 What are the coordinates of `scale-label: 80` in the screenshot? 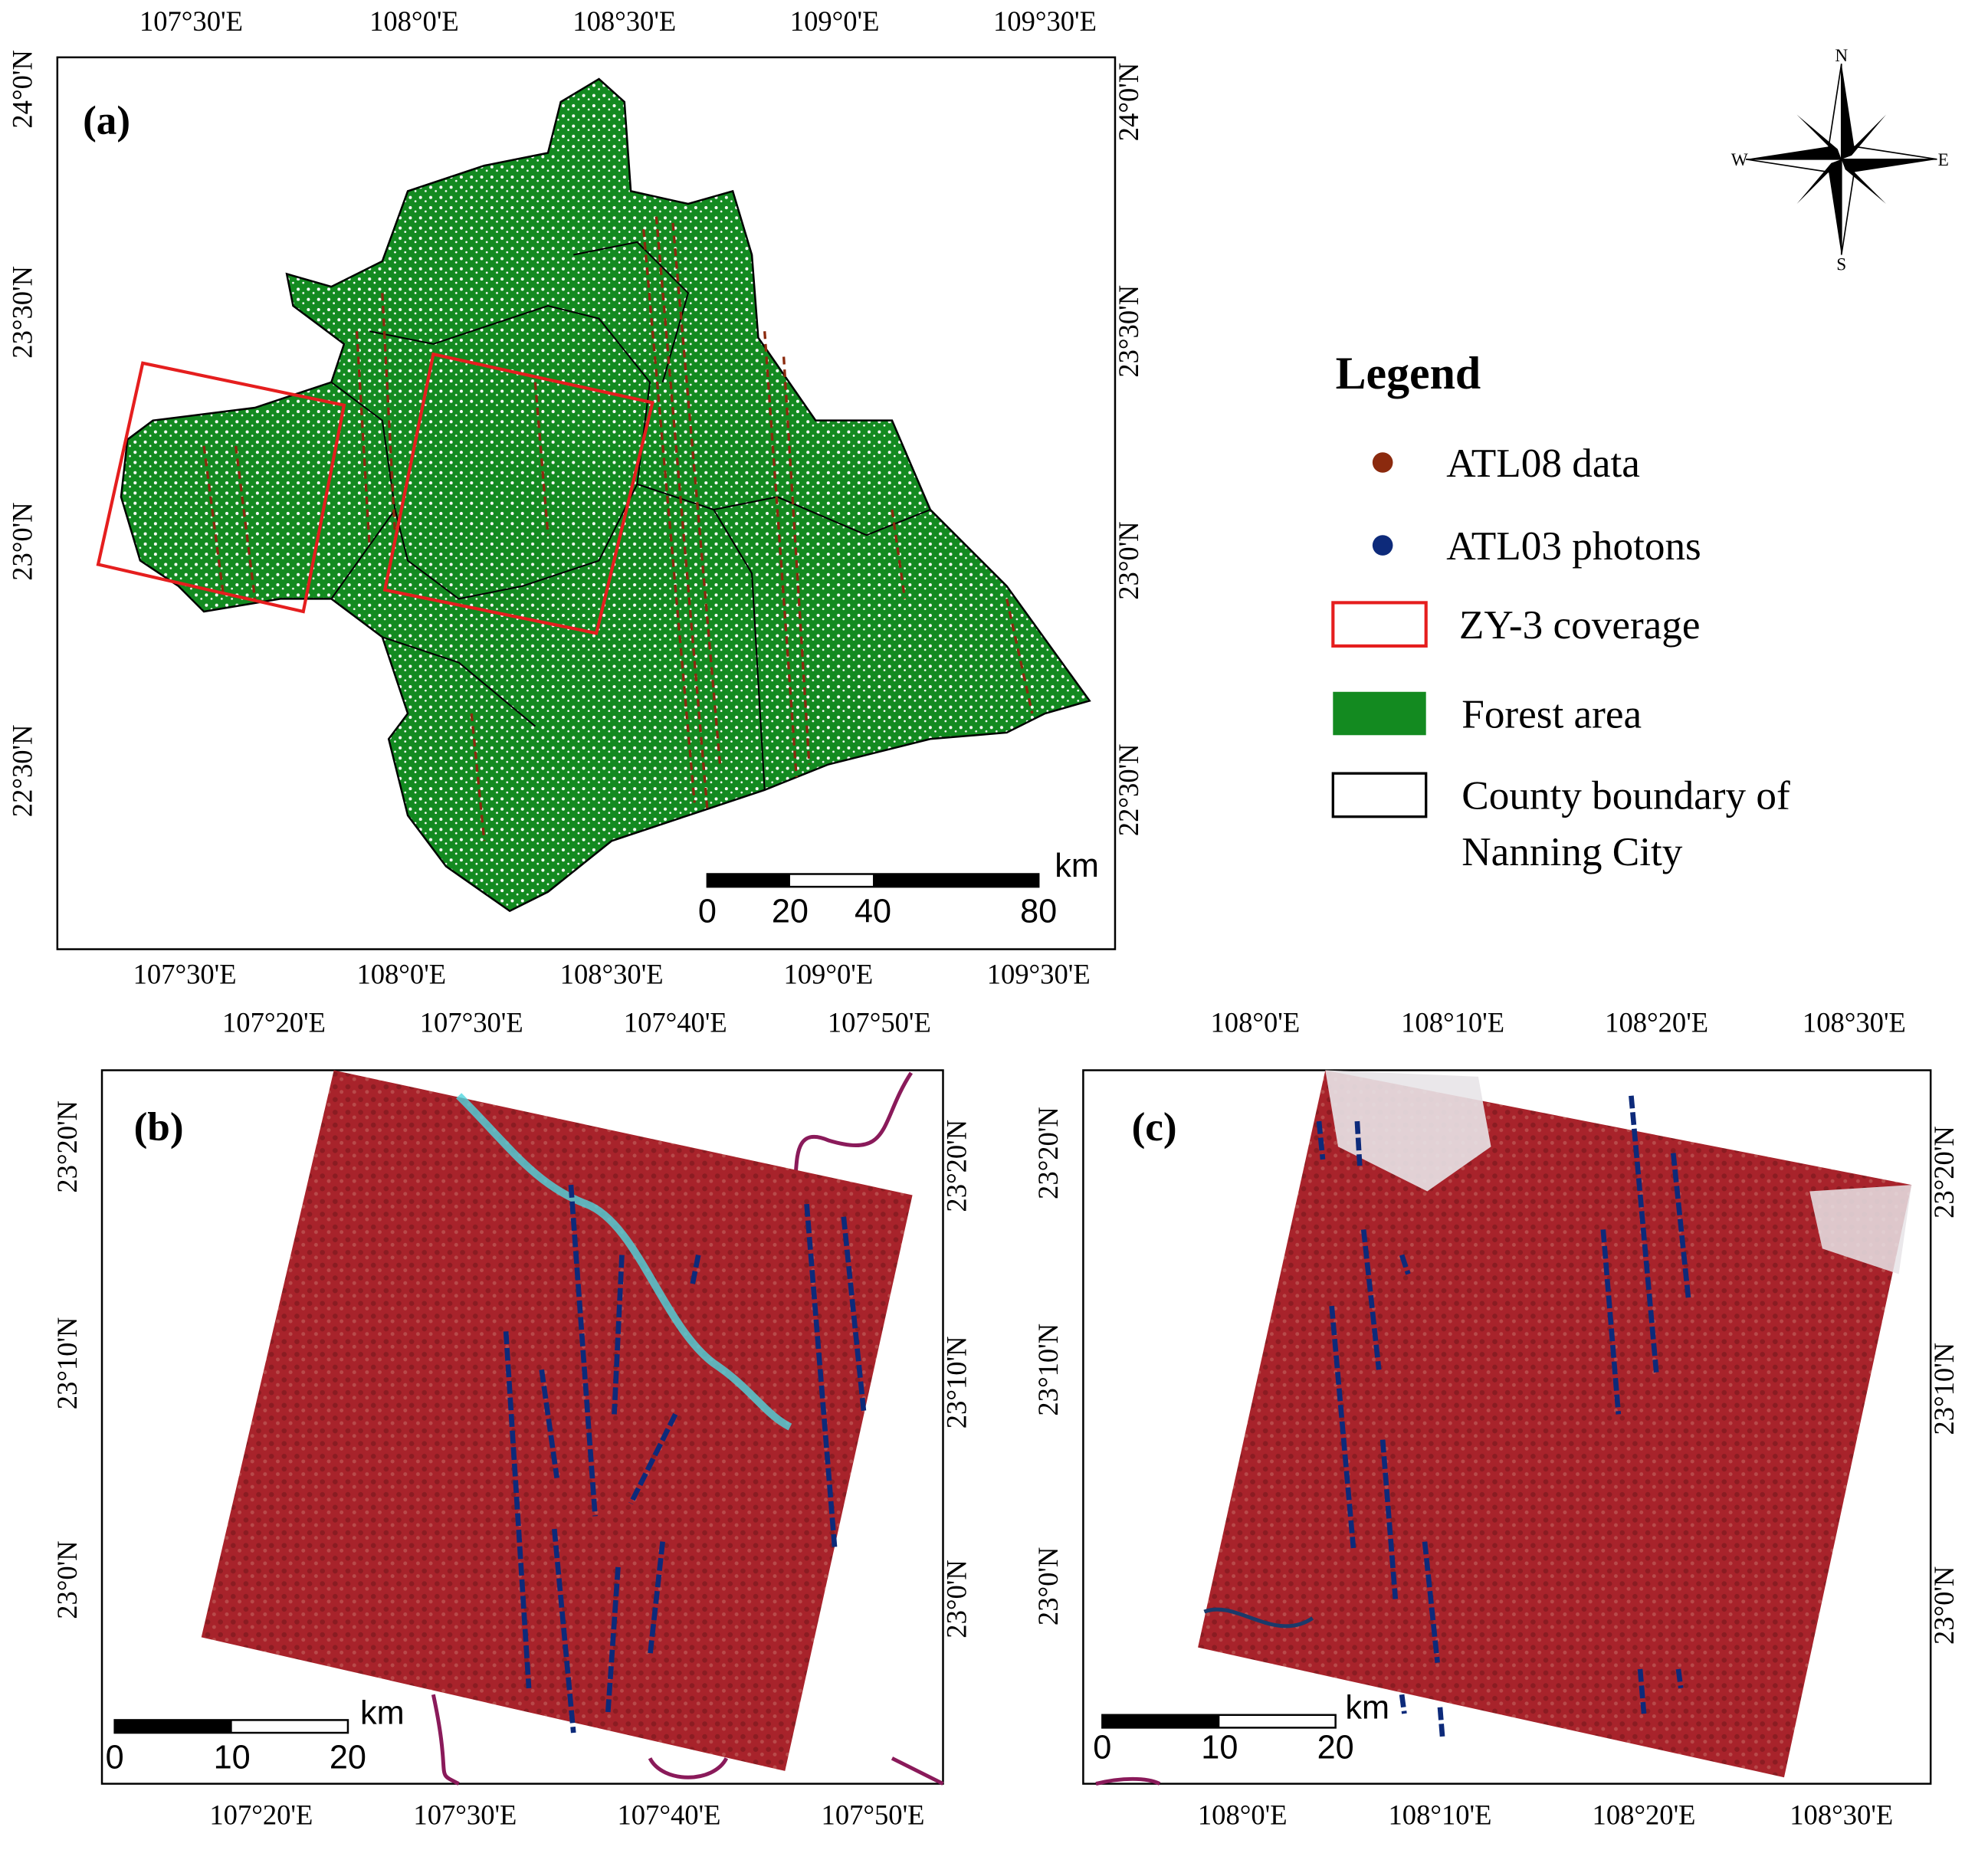 It's located at (1038, 912).